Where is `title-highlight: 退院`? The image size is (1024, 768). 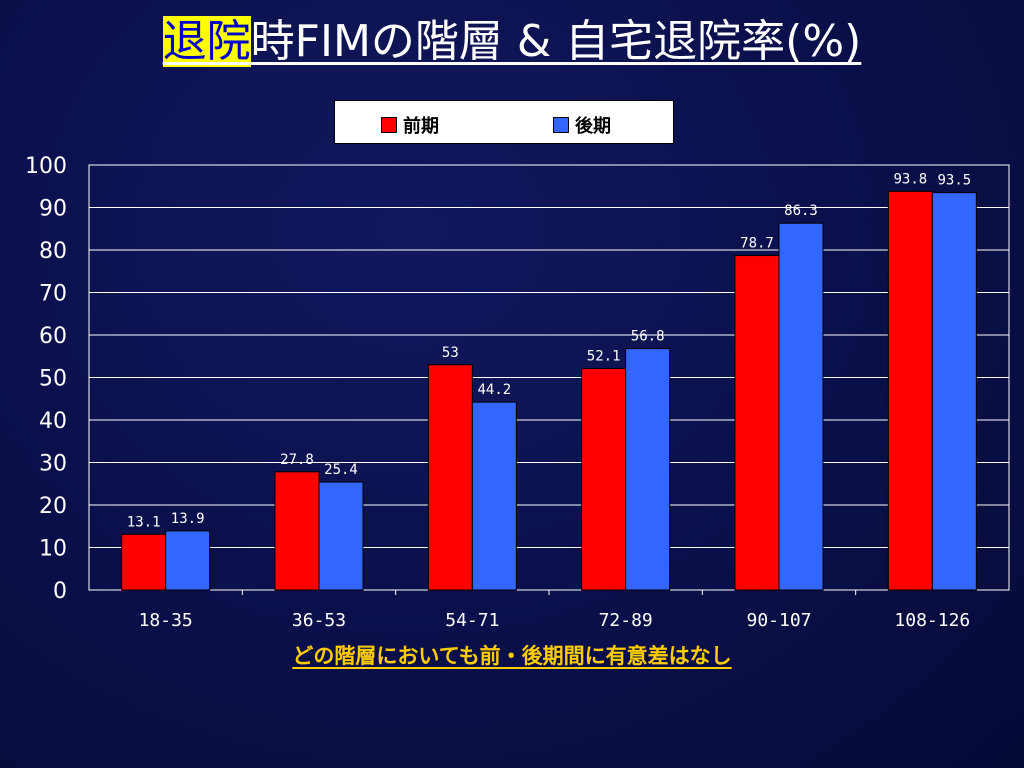
title-highlight: 退院 is located at coordinates (206, 41).